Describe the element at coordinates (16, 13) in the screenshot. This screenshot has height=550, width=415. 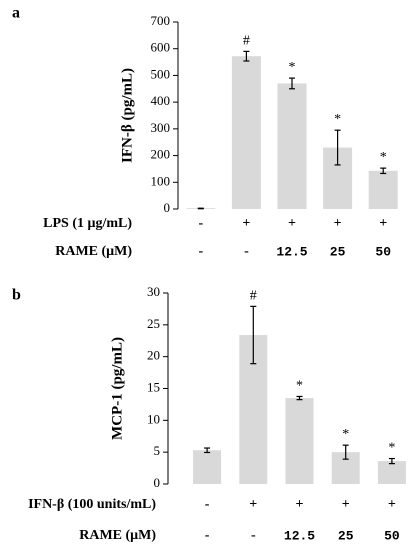
I see `panel-label: a` at that location.